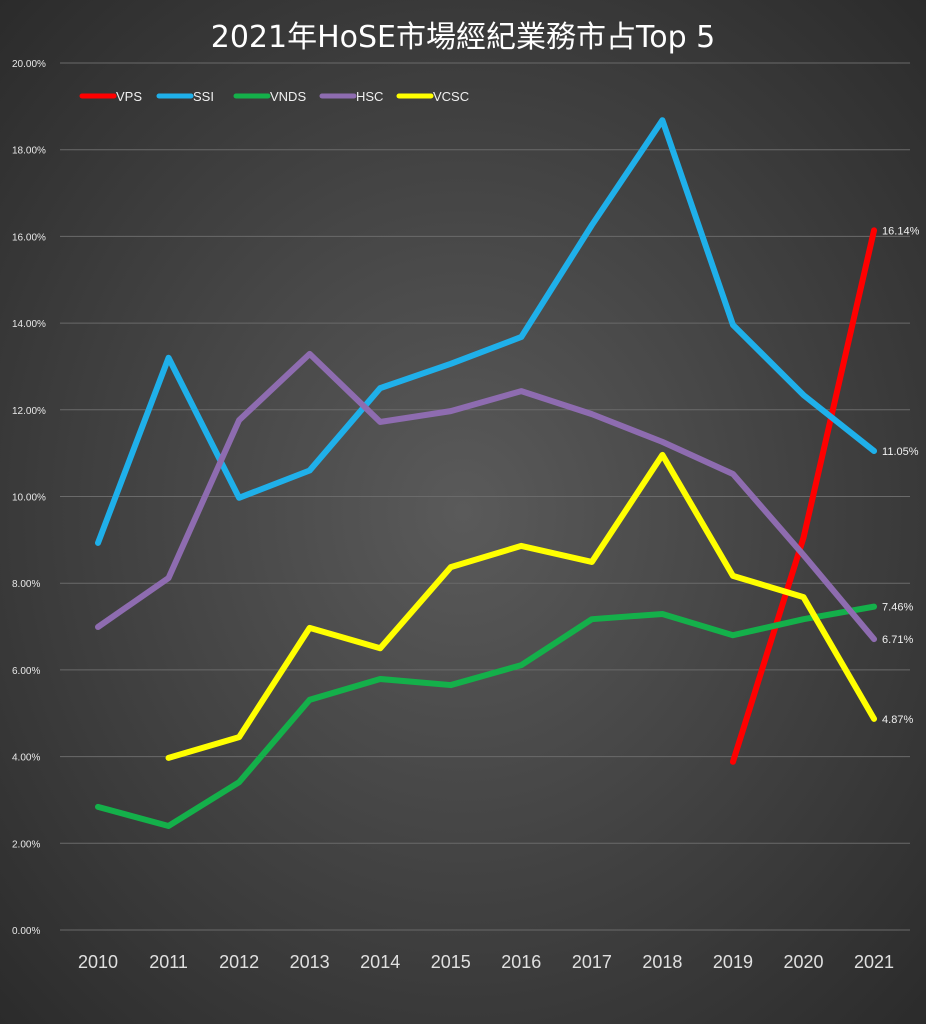 Image resolution: width=926 pixels, height=1024 pixels. What do you see at coordinates (732, 761) in the screenshot?
I see `data-point-vps-2019` at bounding box center [732, 761].